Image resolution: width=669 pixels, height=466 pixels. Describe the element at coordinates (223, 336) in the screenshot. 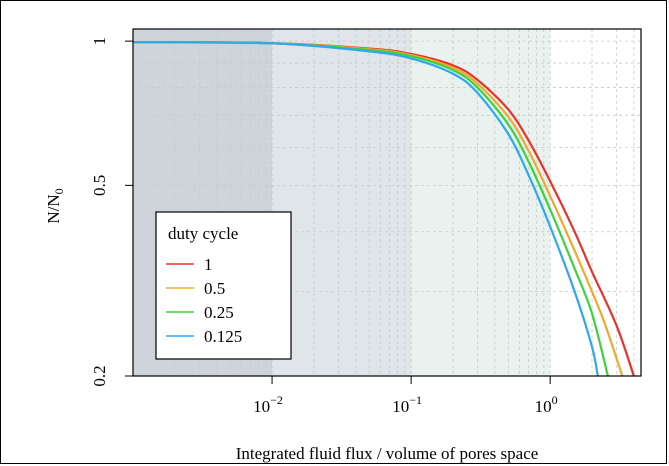

I see `legend-label-0-125: 0.125` at that location.